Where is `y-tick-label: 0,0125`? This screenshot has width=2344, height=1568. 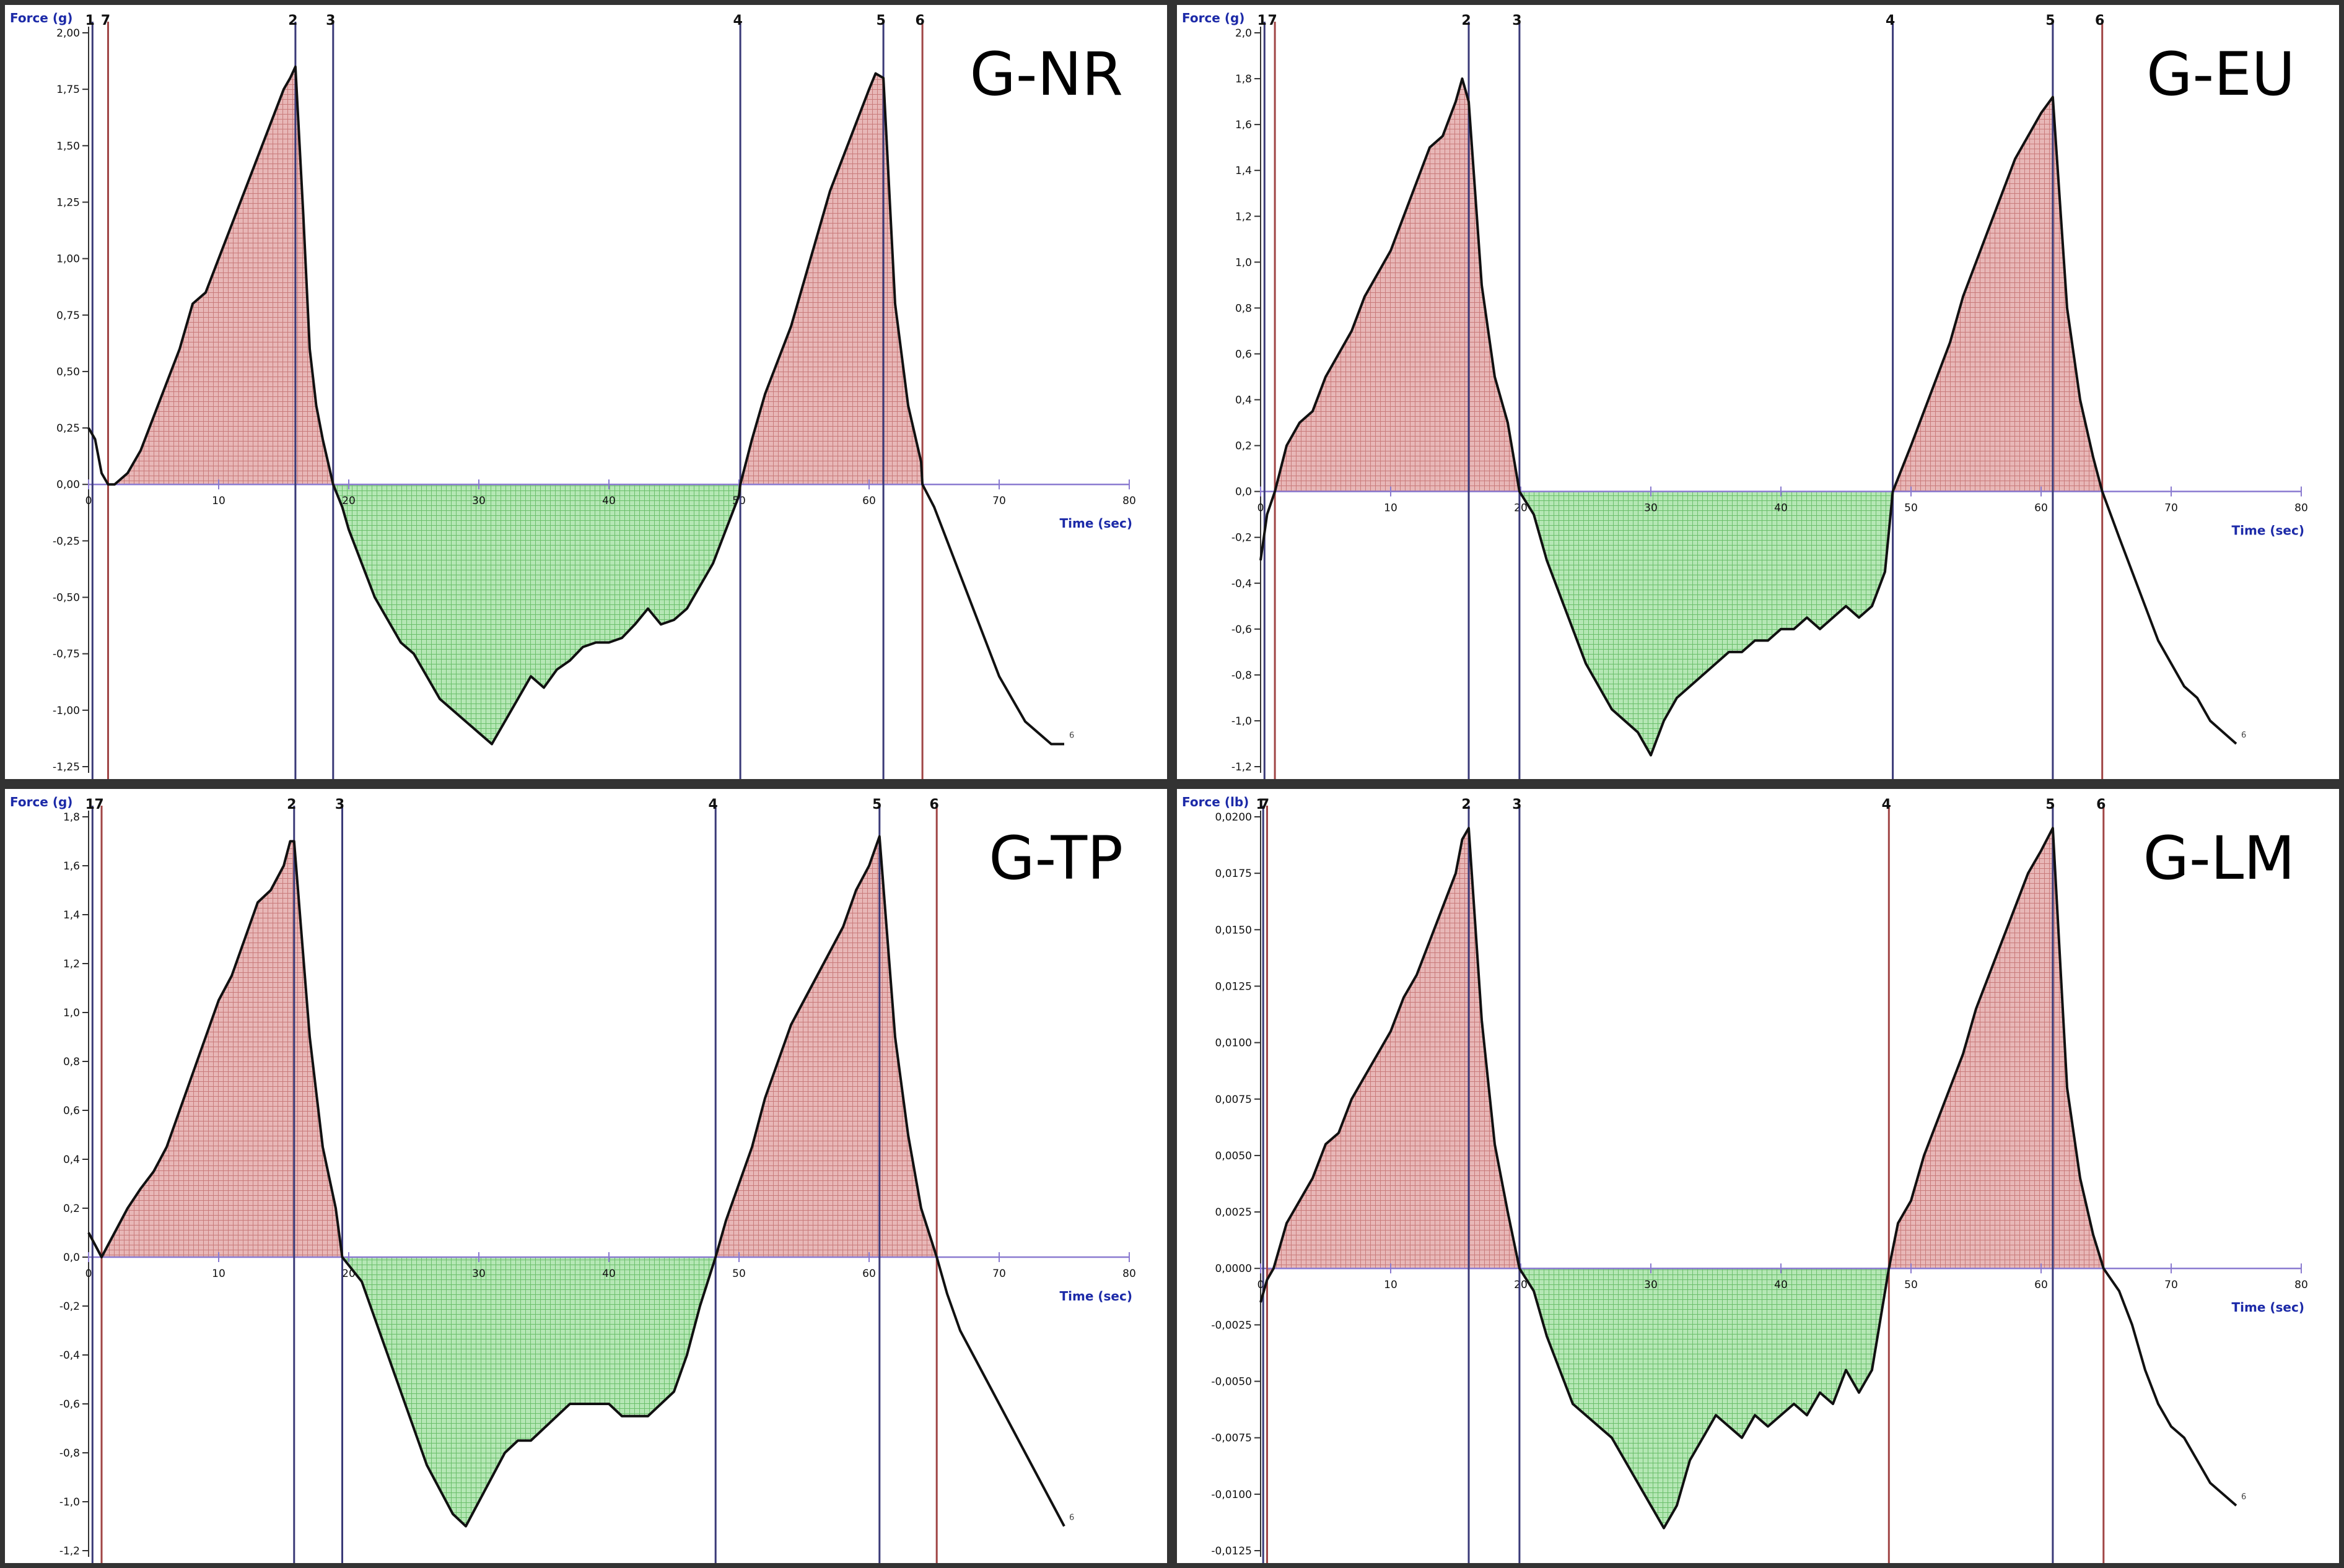
y-tick-label: 0,0125 is located at coordinates (1233, 987).